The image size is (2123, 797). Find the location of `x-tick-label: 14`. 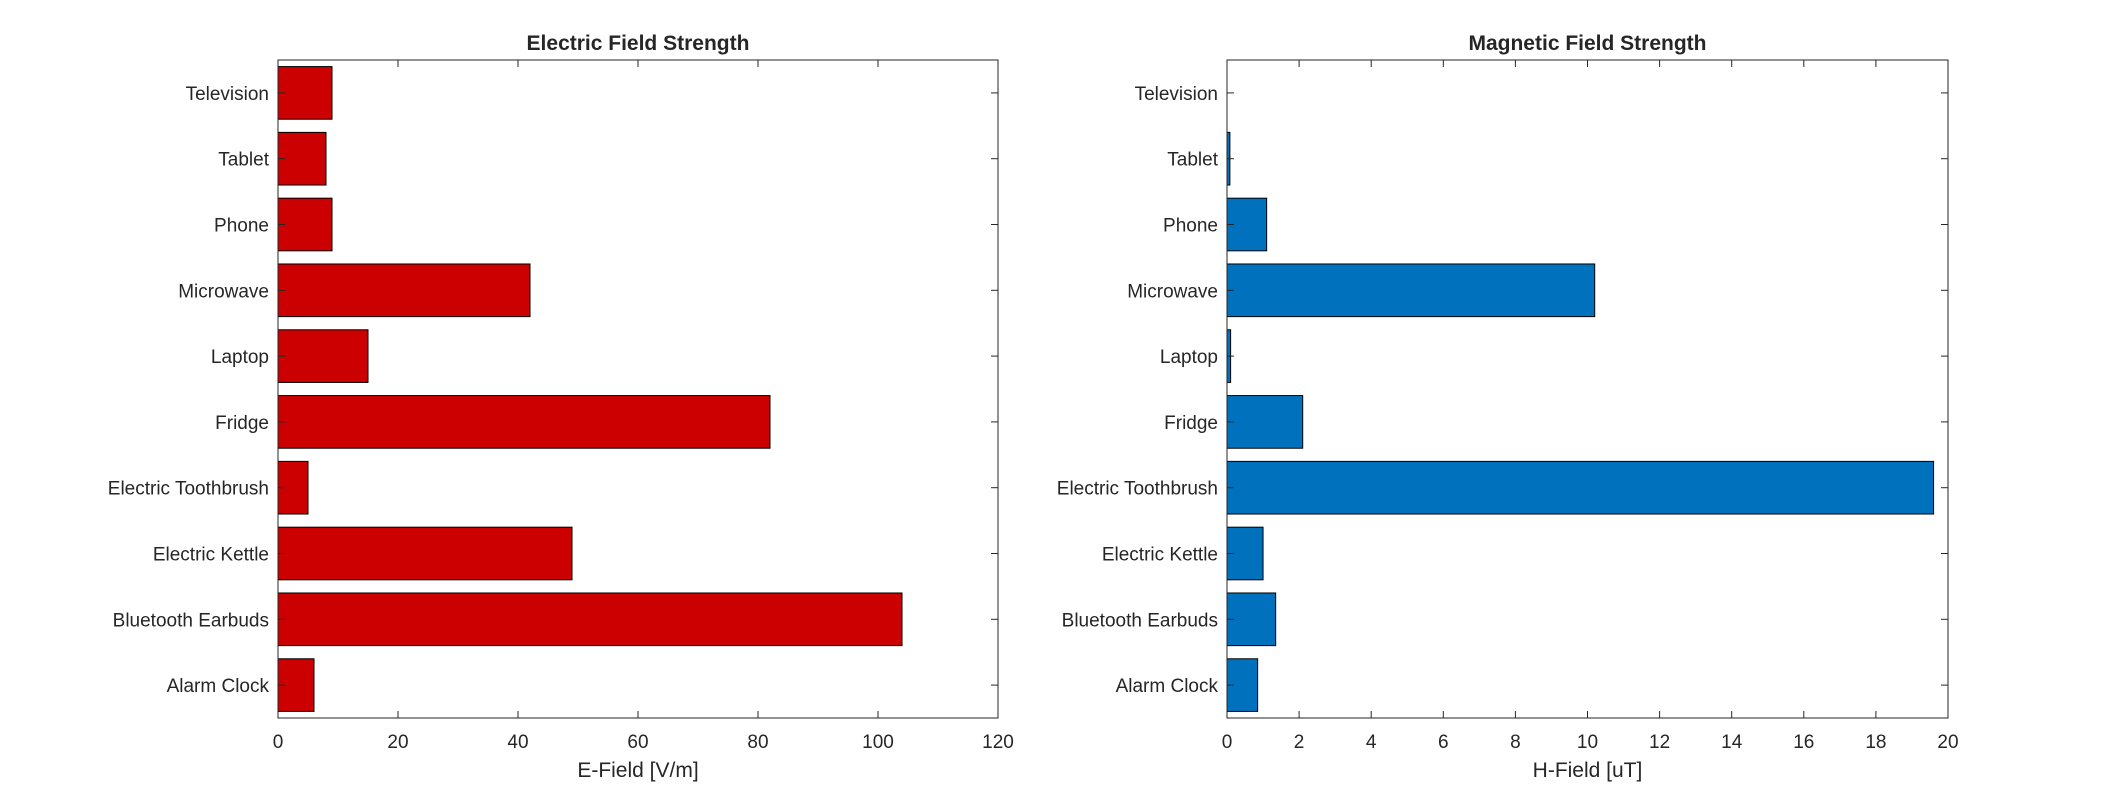

x-tick-label: 14 is located at coordinates (1732, 742).